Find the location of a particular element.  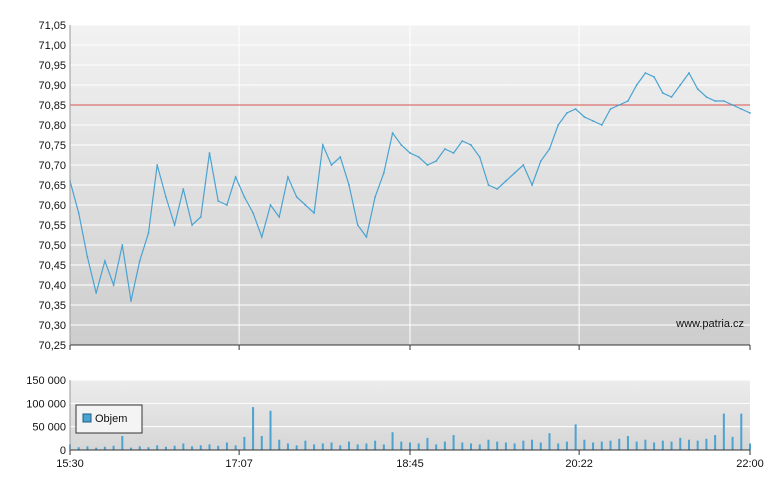

volume-plot-background is located at coordinates (410, 415).